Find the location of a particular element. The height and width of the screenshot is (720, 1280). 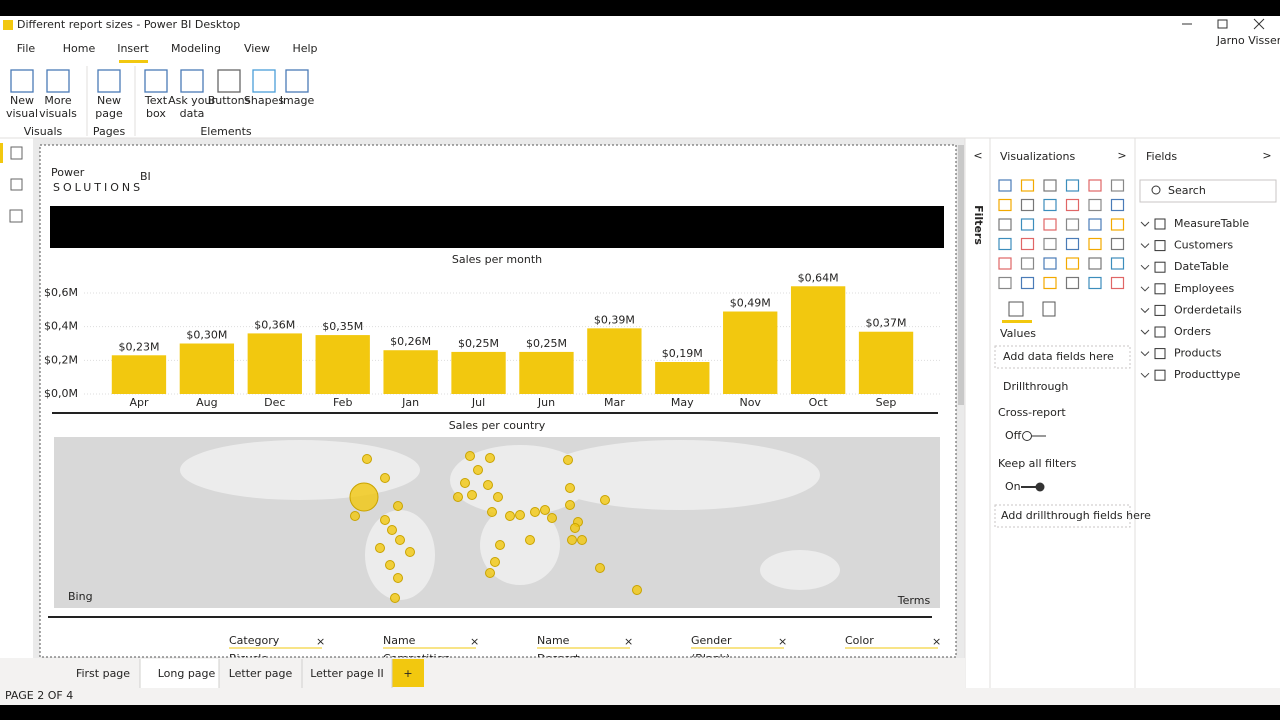

scrollbar is located at coordinates (961, 275).